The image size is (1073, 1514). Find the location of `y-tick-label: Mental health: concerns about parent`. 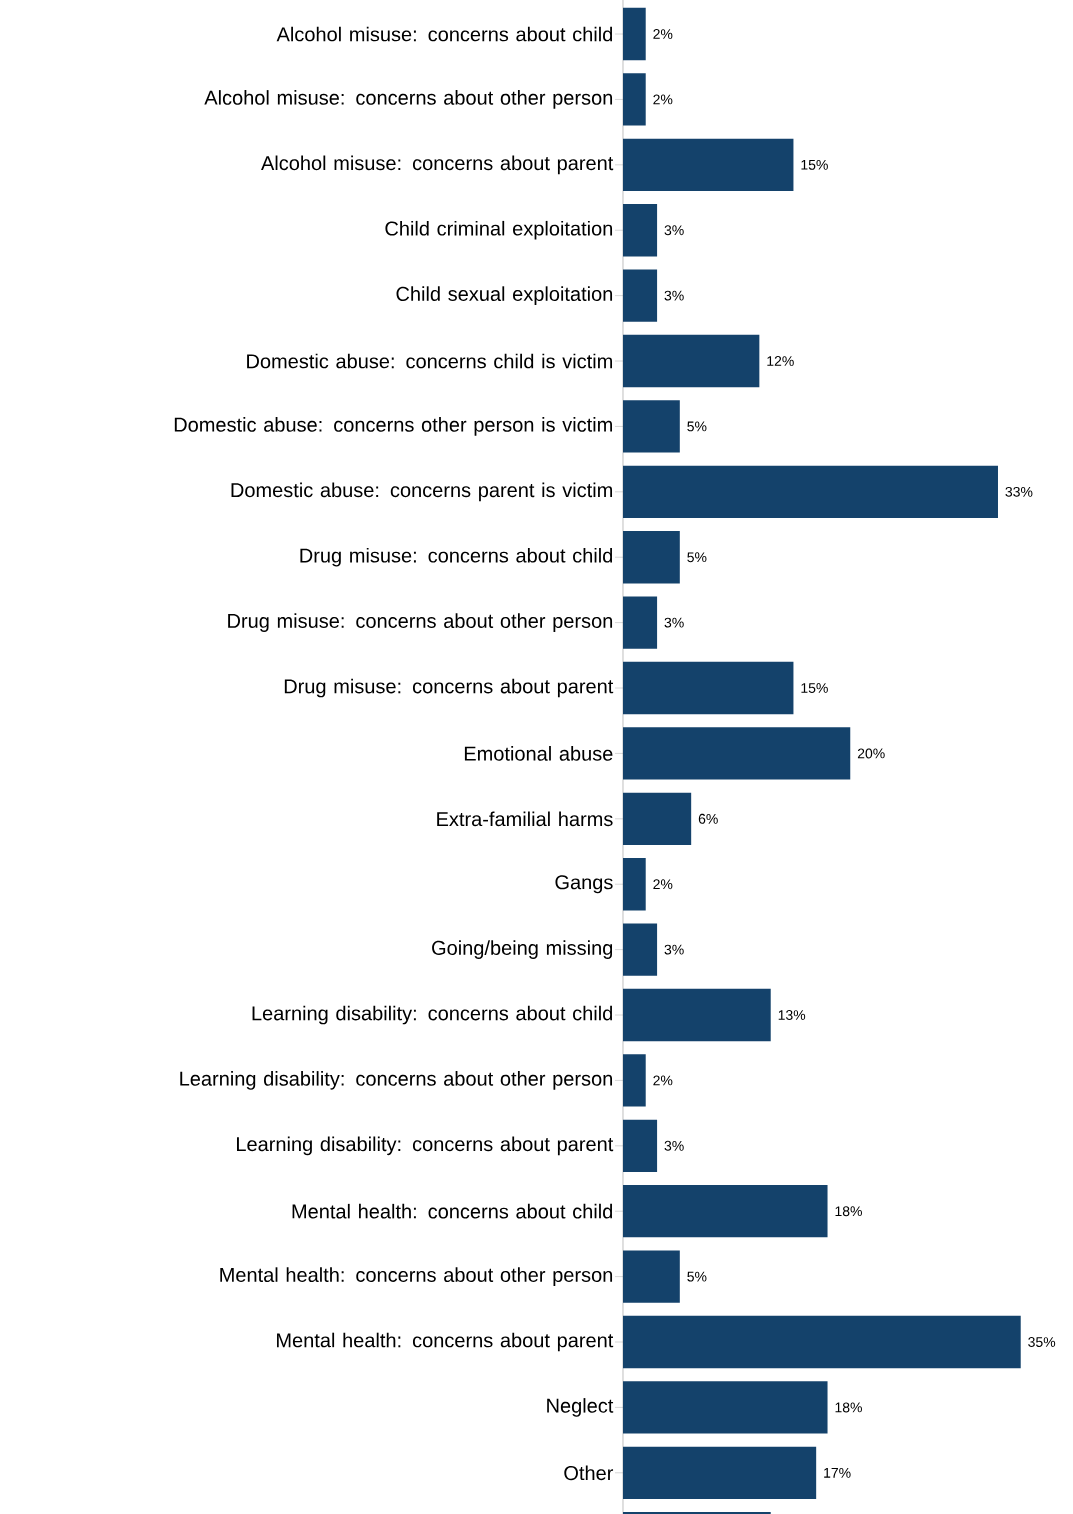

y-tick-label: Mental health: concerns about parent is located at coordinates (445, 1342).